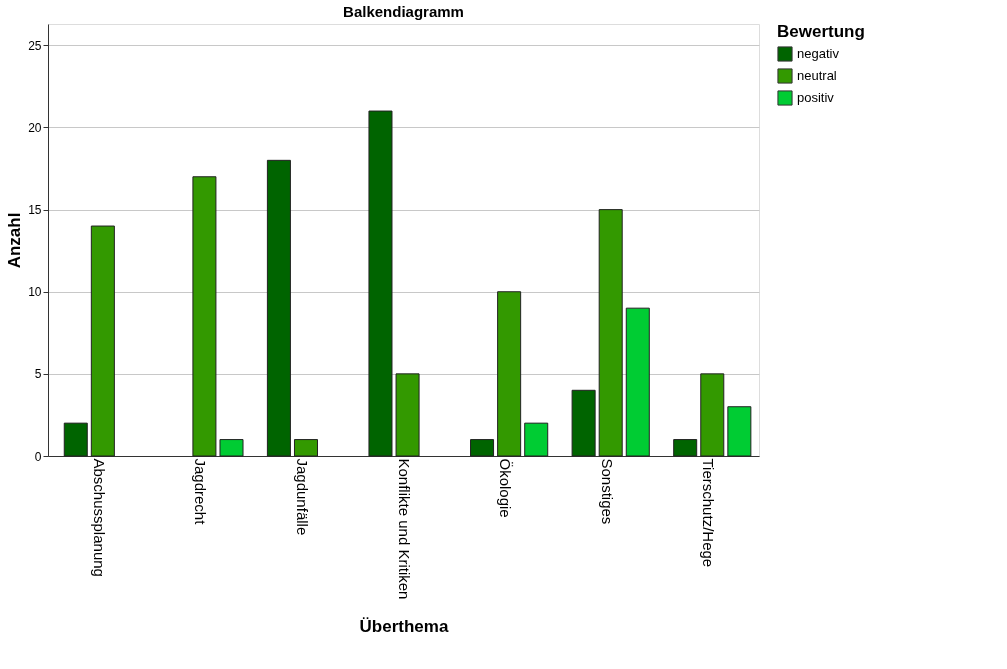 This screenshot has width=1007, height=669. I want to click on chart-title: Balkendiagramm, so click(403, 11).